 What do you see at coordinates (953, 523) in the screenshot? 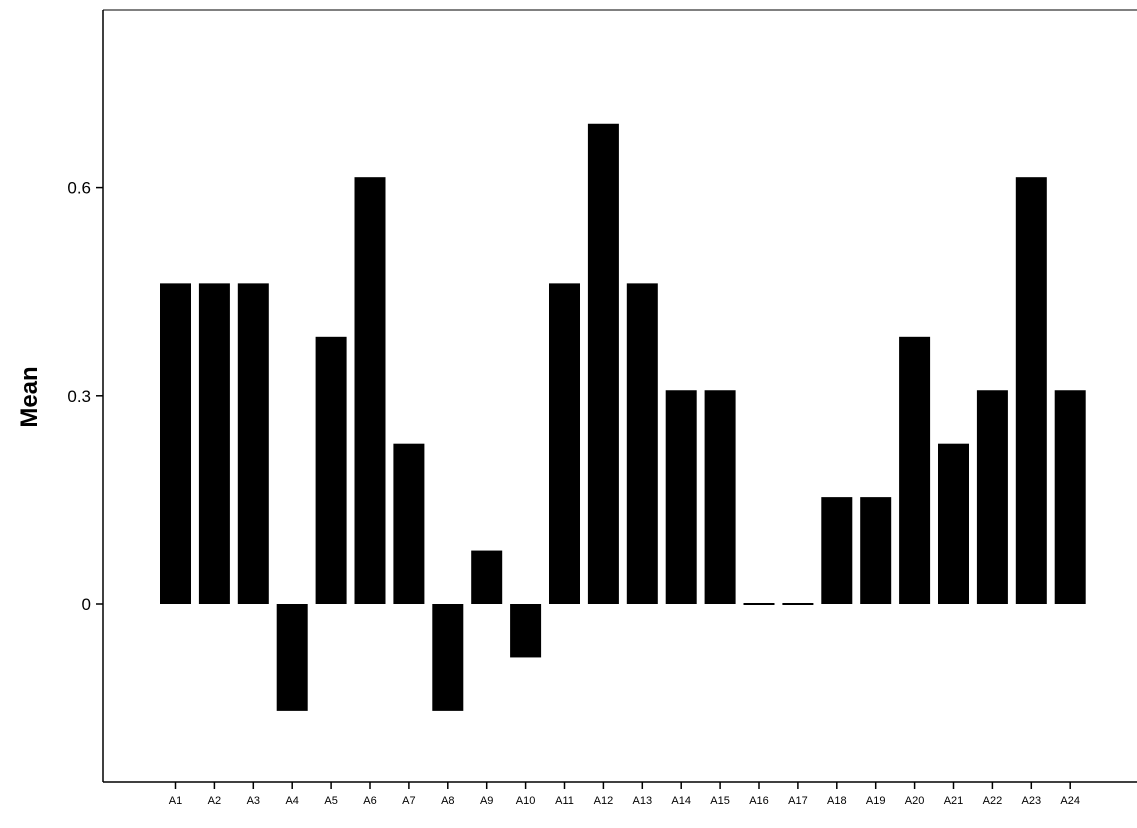
I see `bar-A21` at bounding box center [953, 523].